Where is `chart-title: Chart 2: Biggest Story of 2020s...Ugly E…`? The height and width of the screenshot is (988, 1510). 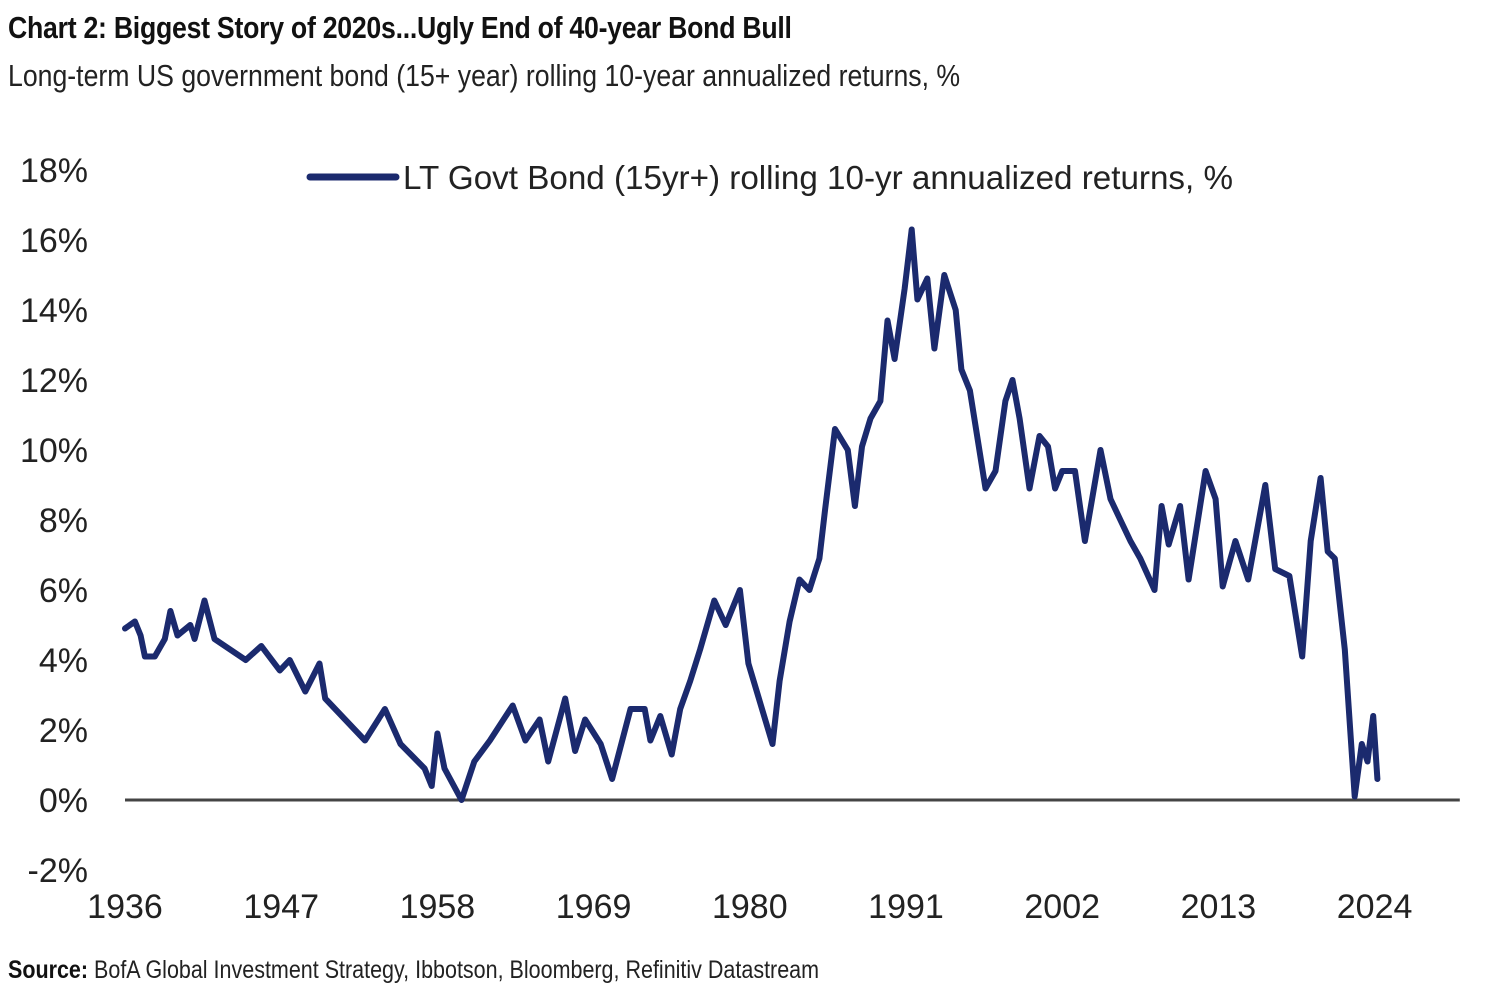 chart-title: Chart 2: Biggest Story of 2020s...Ugly E… is located at coordinates (400, 27).